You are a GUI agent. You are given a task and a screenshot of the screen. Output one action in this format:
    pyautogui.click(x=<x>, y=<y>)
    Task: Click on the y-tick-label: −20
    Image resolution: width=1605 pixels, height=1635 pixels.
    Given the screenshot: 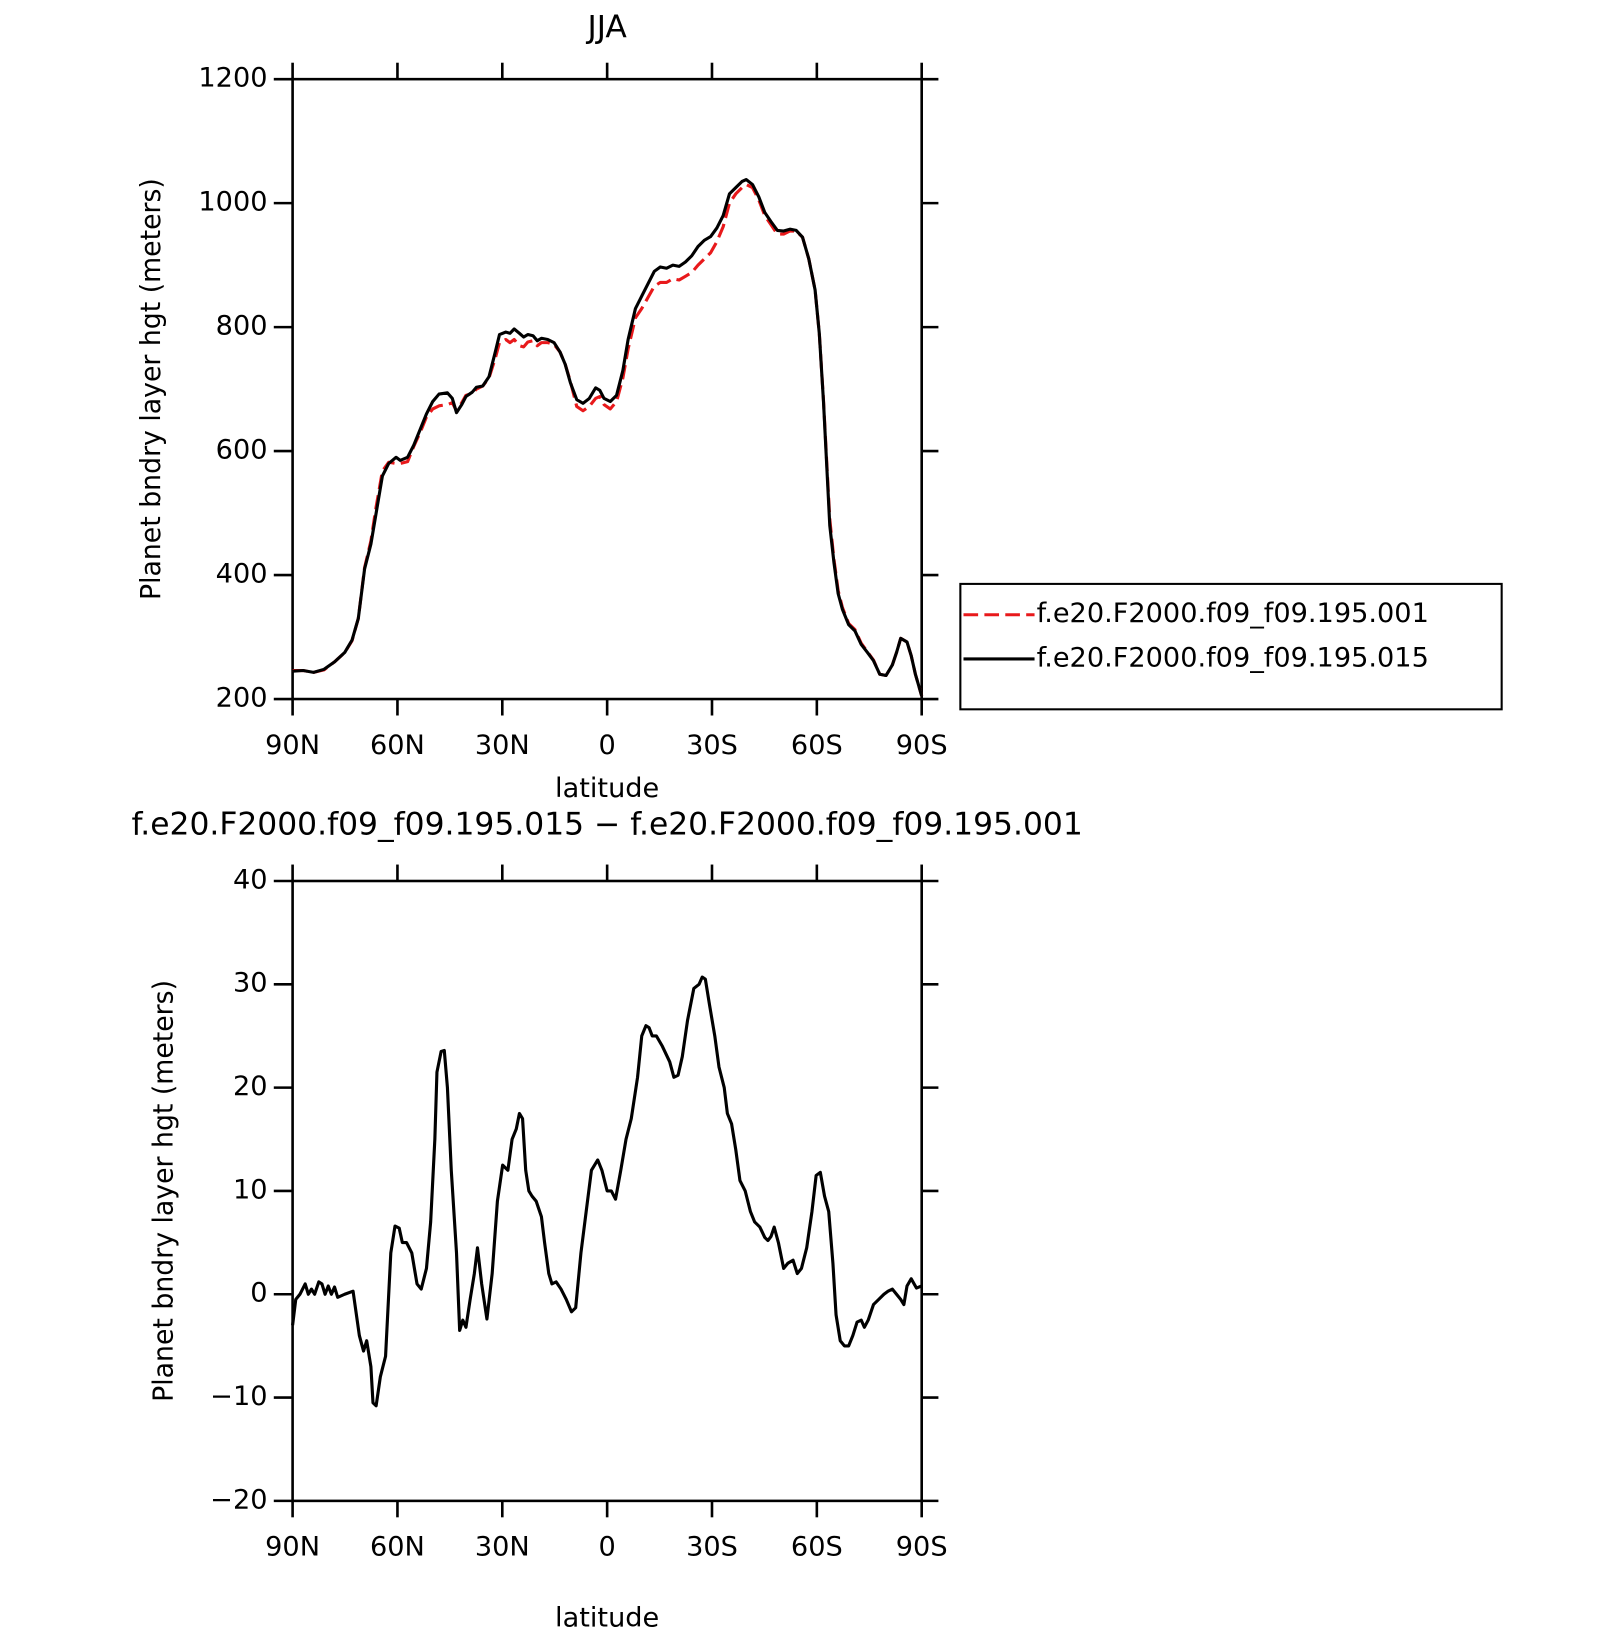 What is the action you would take?
    pyautogui.click(x=238, y=1500)
    